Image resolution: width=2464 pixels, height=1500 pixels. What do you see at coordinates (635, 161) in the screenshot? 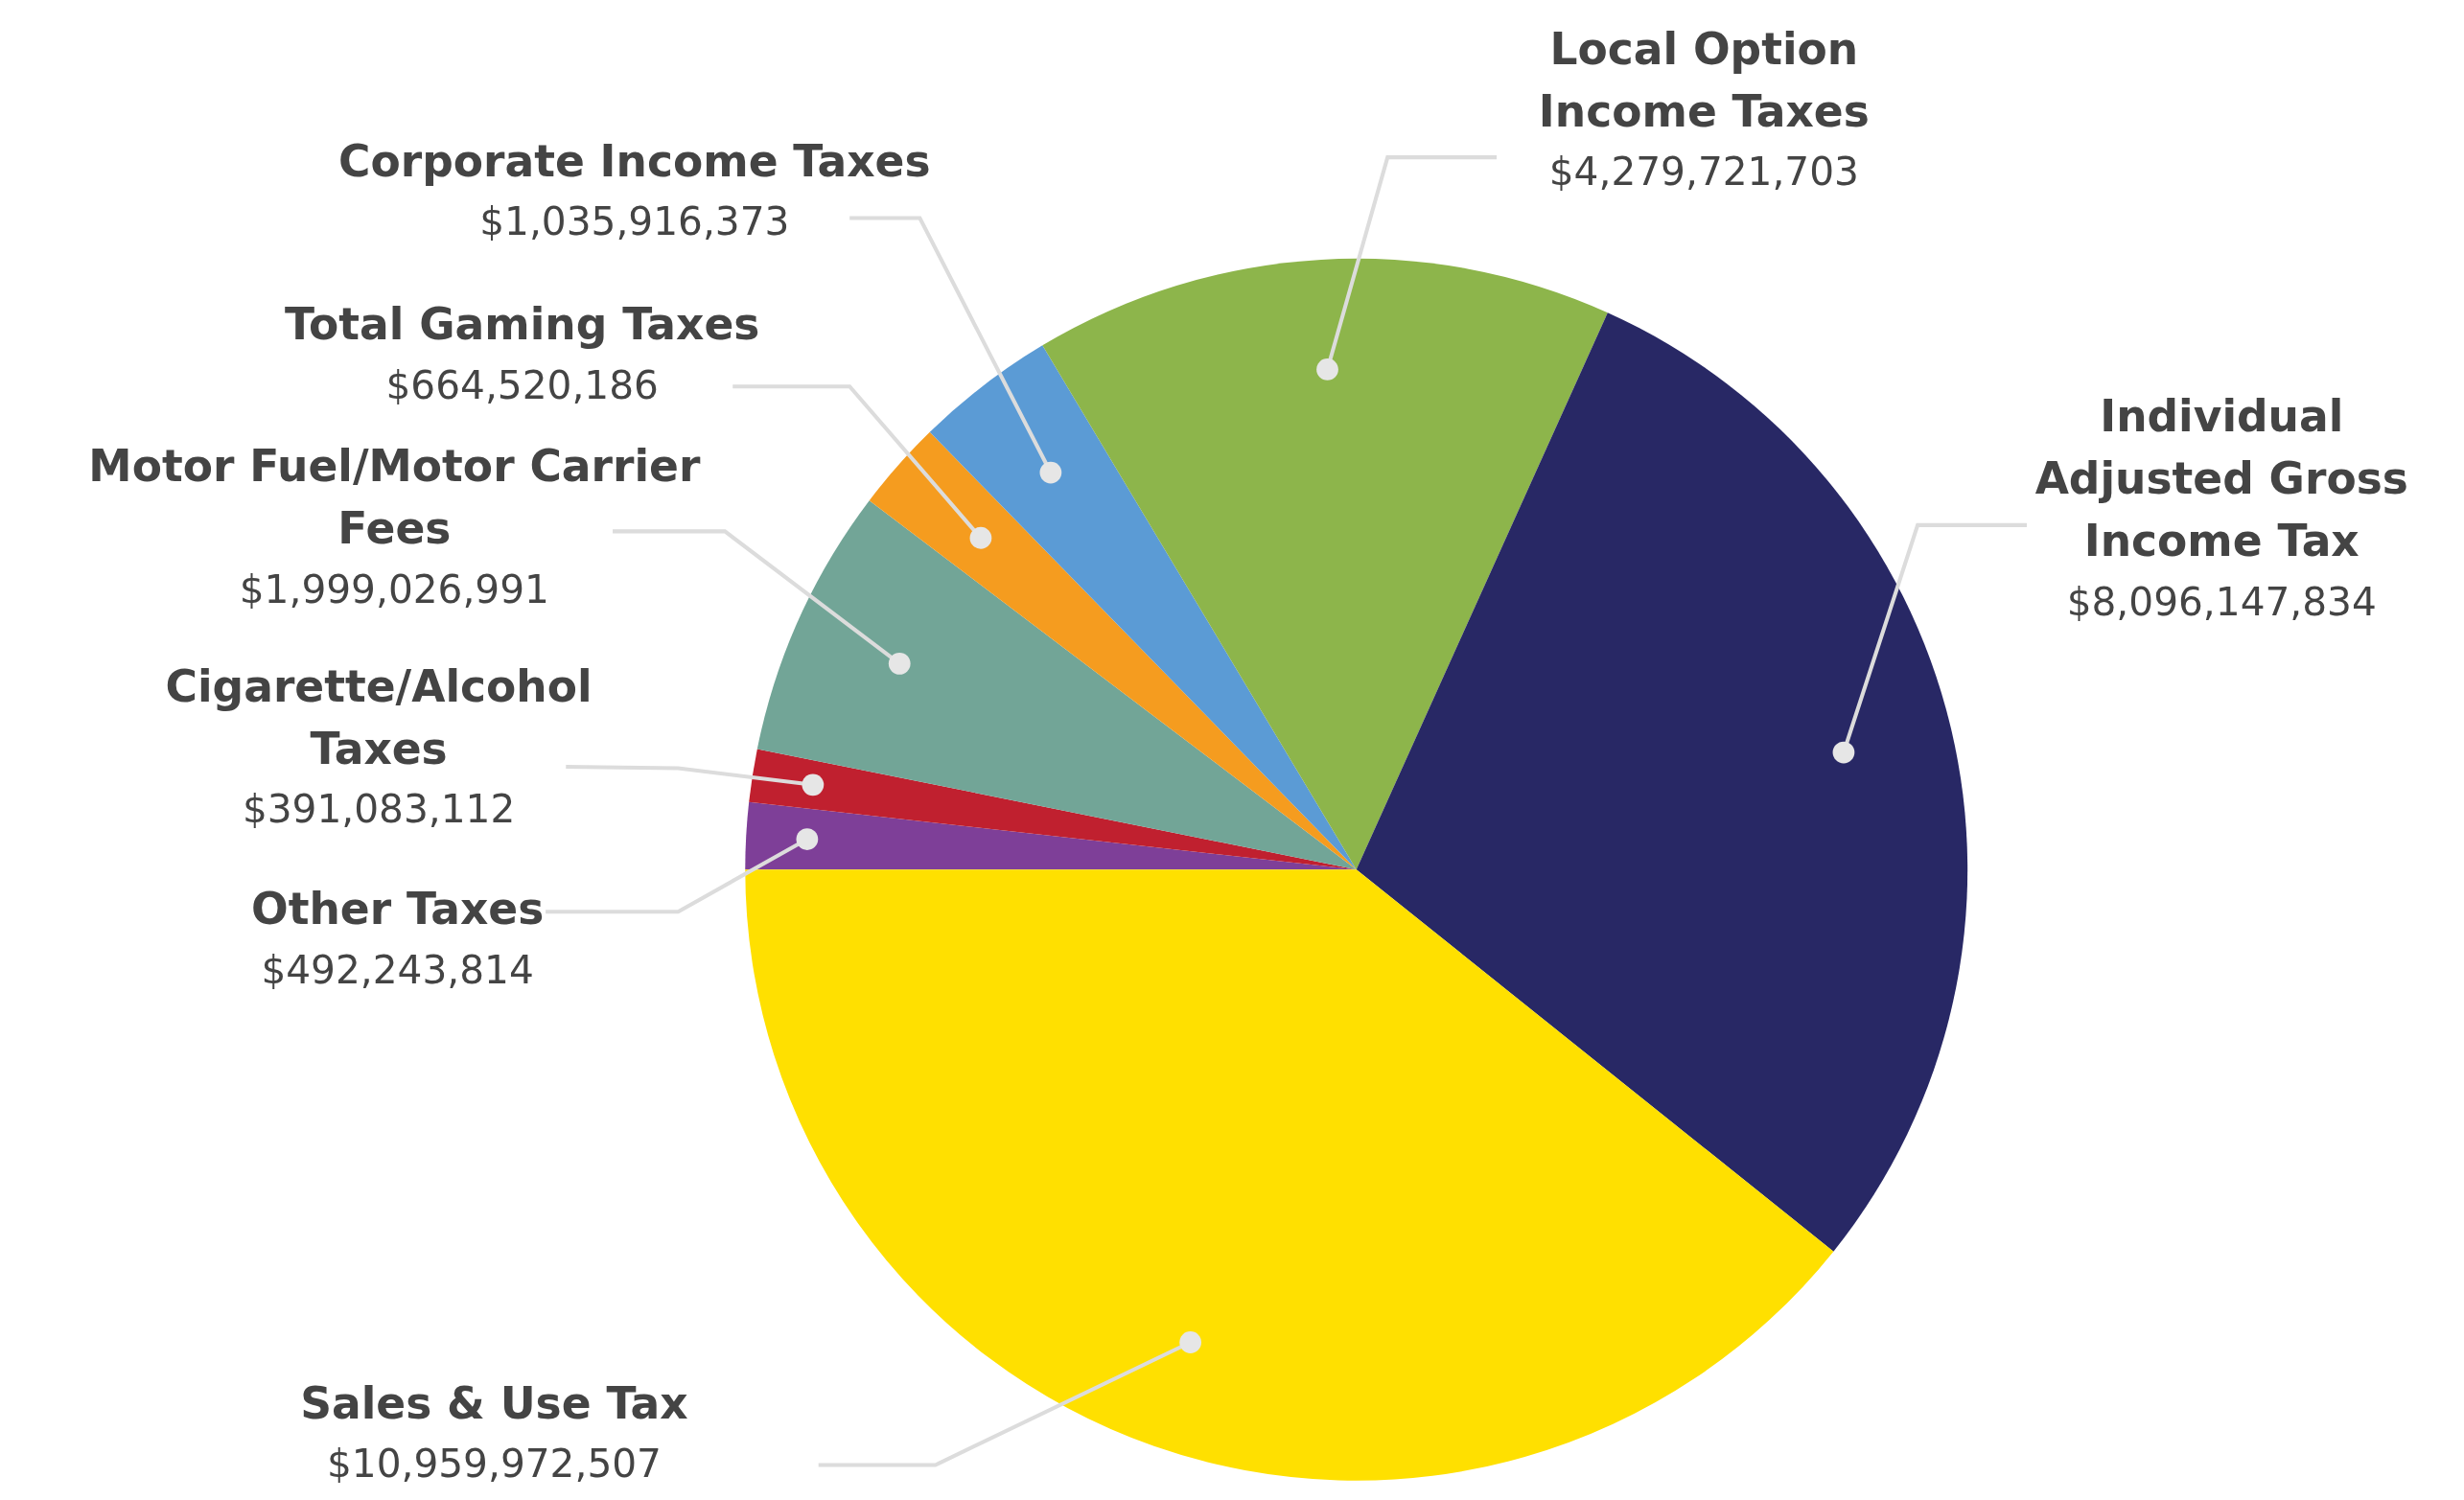
I see `slice-label: Corporate Income Taxes` at bounding box center [635, 161].